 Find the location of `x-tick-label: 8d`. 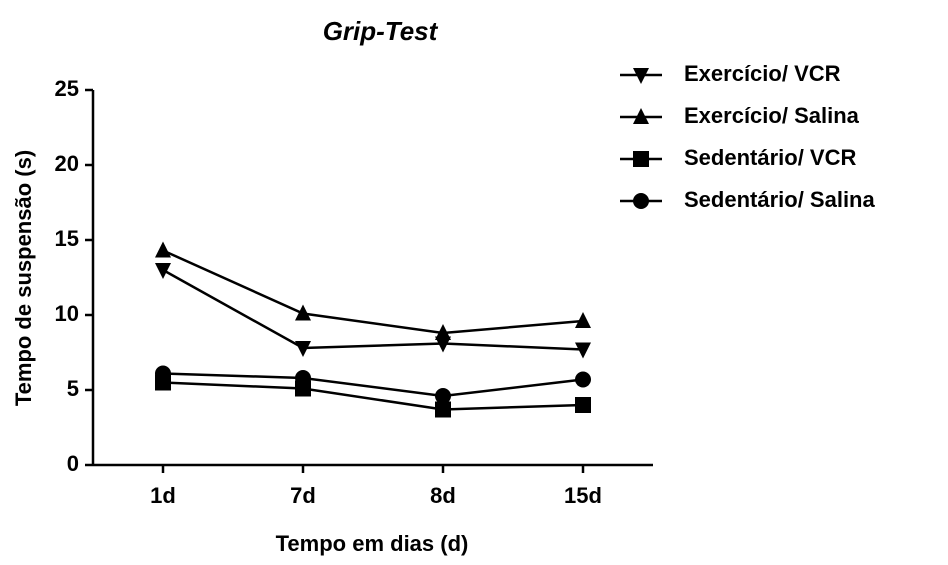

x-tick-label: 8d is located at coordinates (443, 495).